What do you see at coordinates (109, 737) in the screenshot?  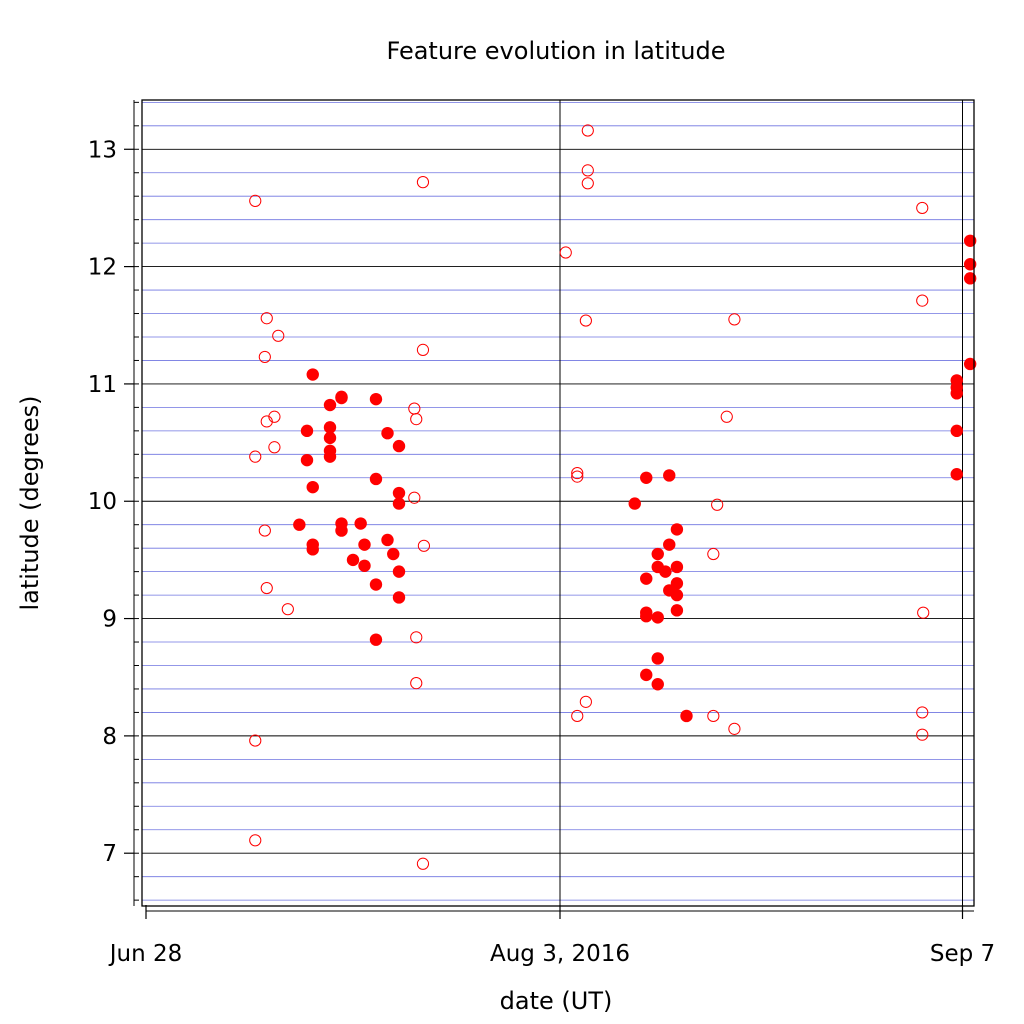 I see `y-tick-label: 8` at bounding box center [109, 737].